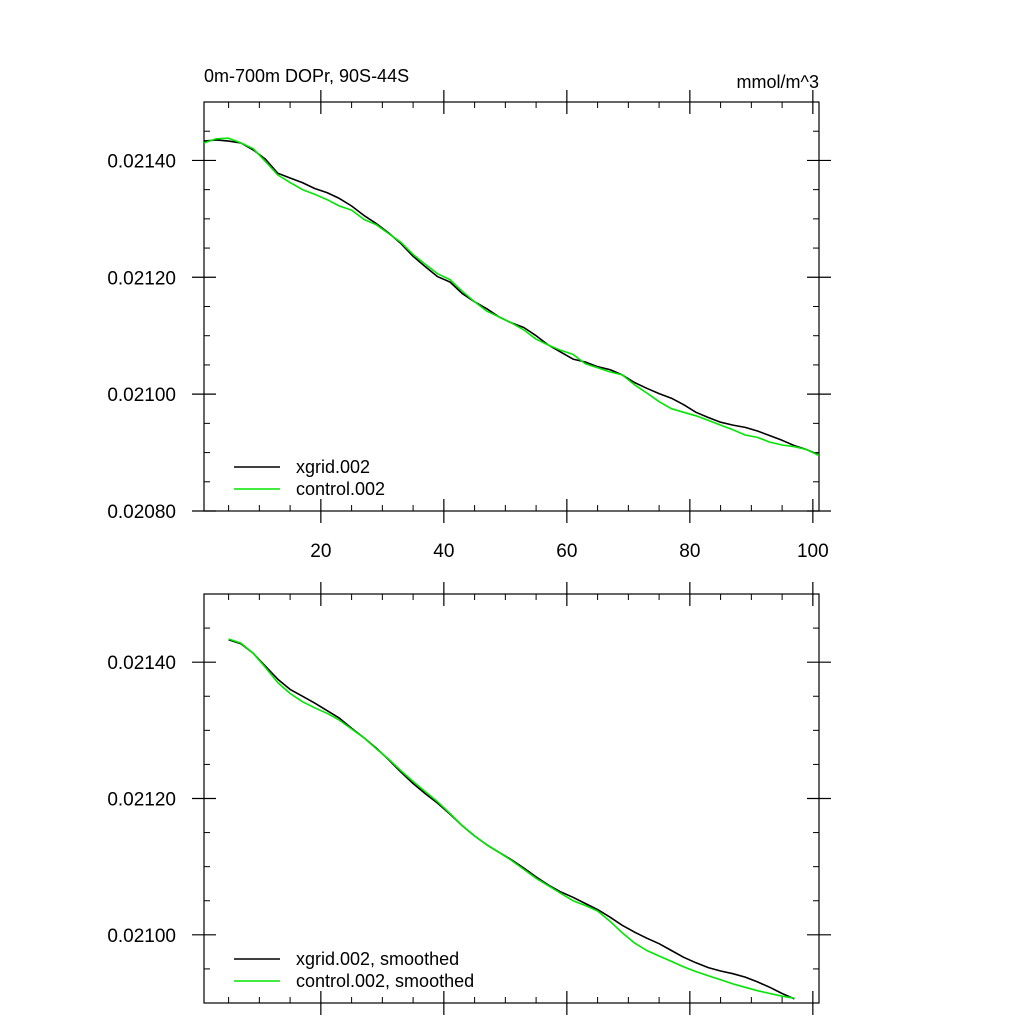 The height and width of the screenshot is (1029, 1024). I want to click on units-label: mmol/m^3, so click(778, 82).